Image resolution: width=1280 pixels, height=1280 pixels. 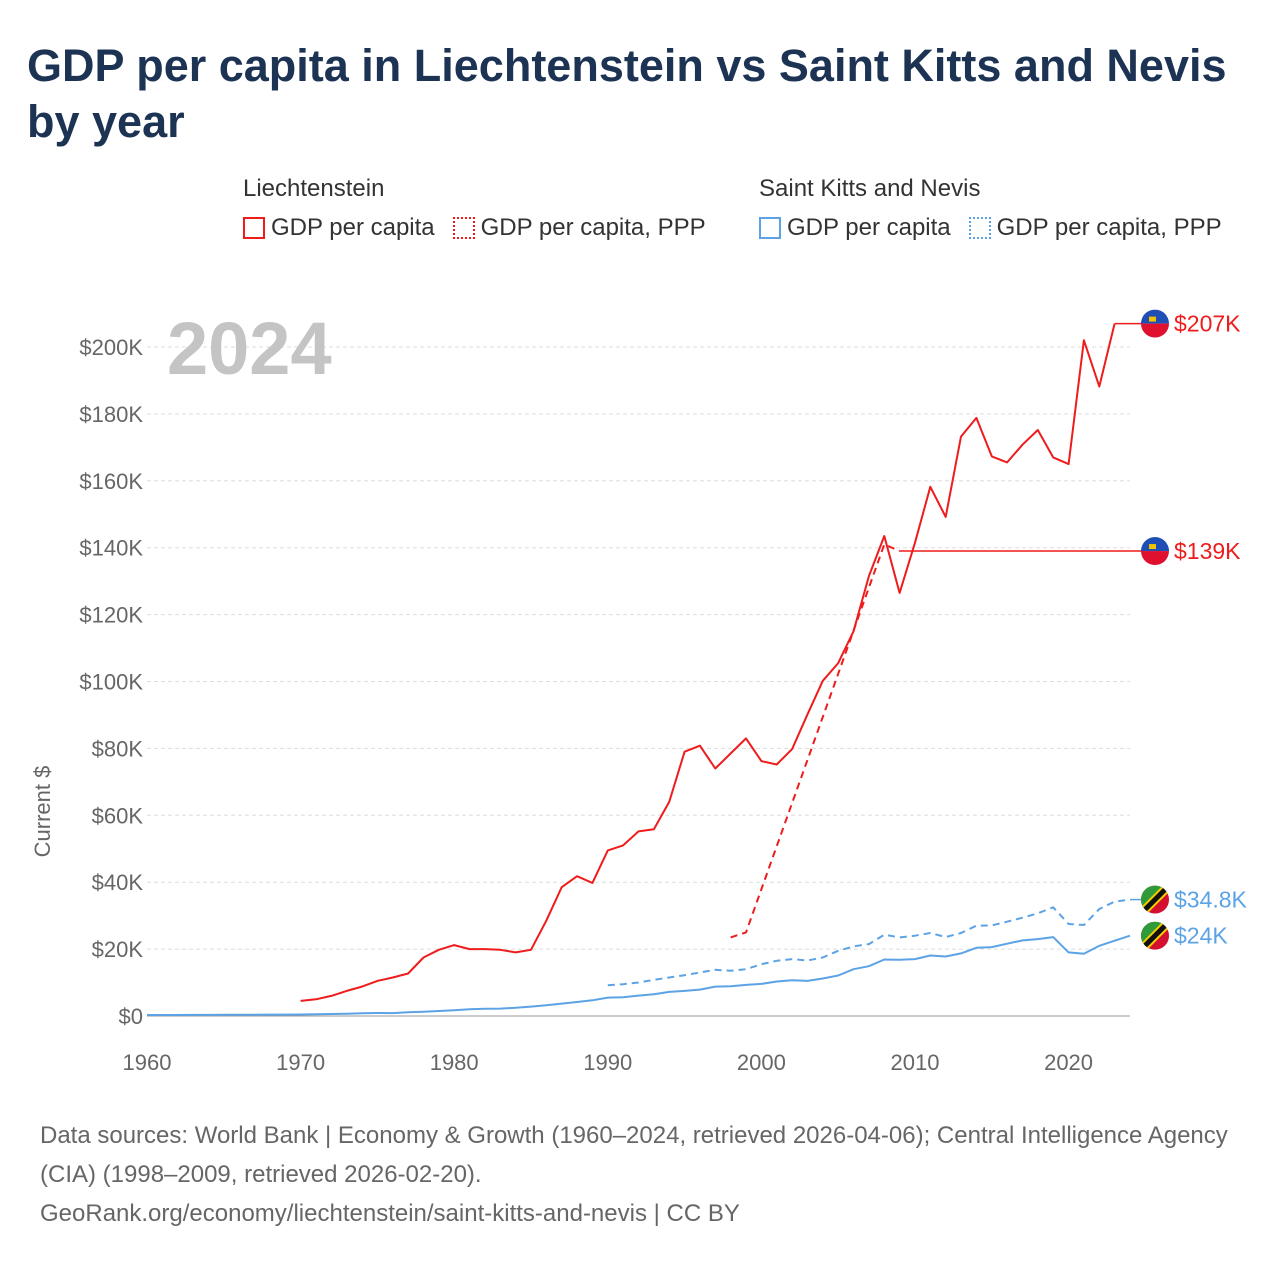 I want to click on legend-group-label: Liechtenstein, so click(x=314, y=188).